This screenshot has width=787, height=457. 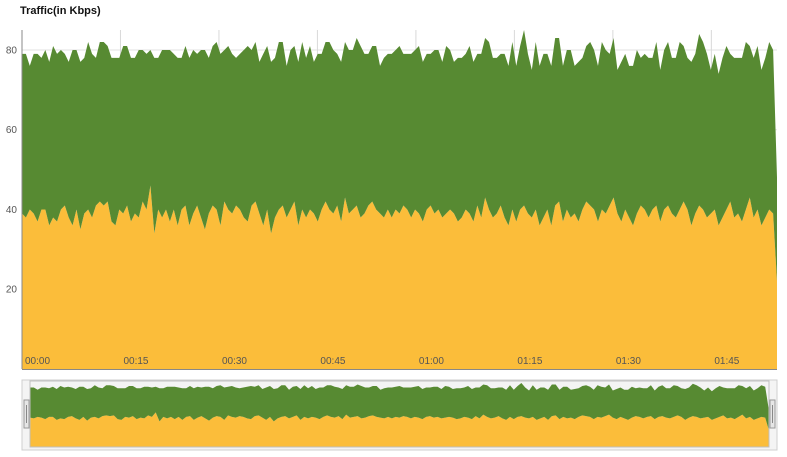 I want to click on x-tick-label: 00:30, so click(x=234, y=361).